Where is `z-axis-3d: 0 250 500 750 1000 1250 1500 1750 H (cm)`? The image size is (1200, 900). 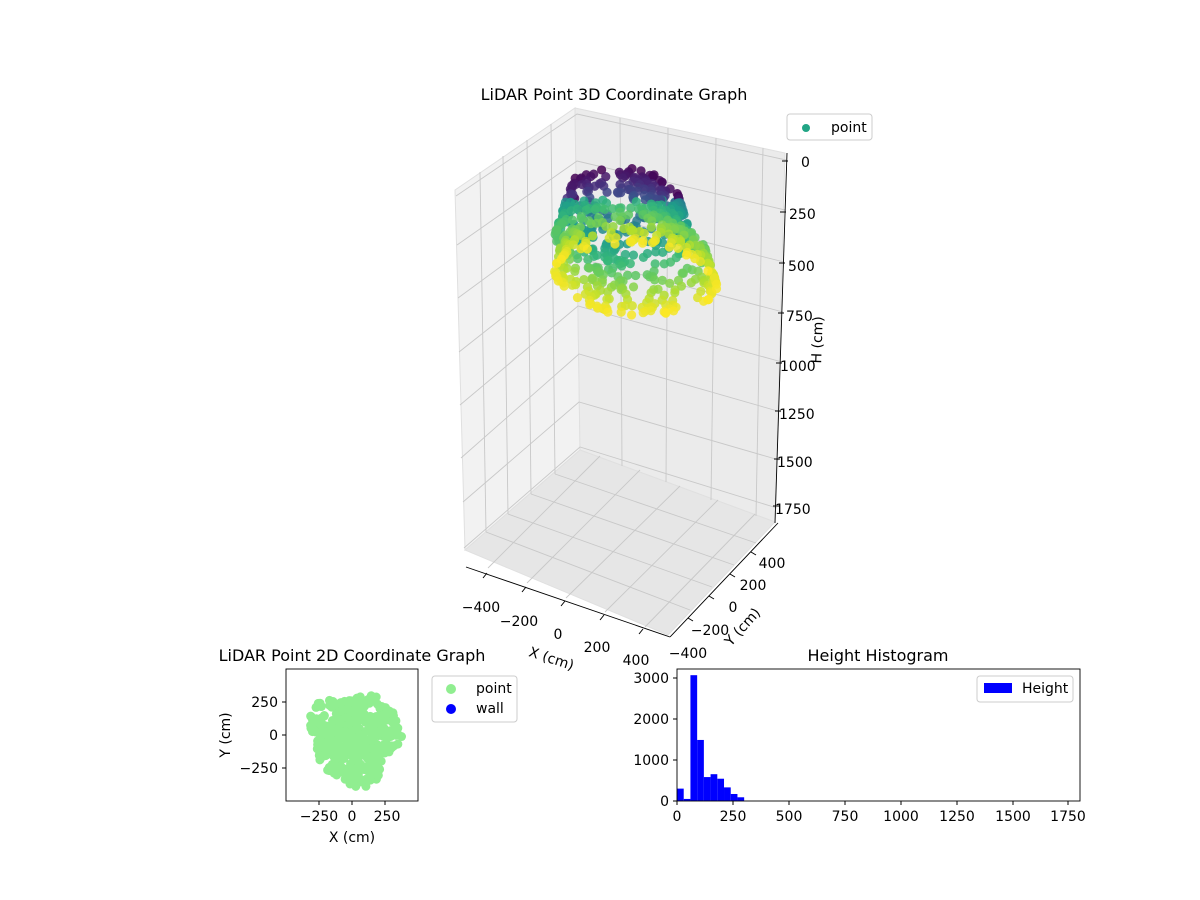 z-axis-3d: 0 250 500 750 1000 1250 1500 1750 H (cm) is located at coordinates (800, 336).